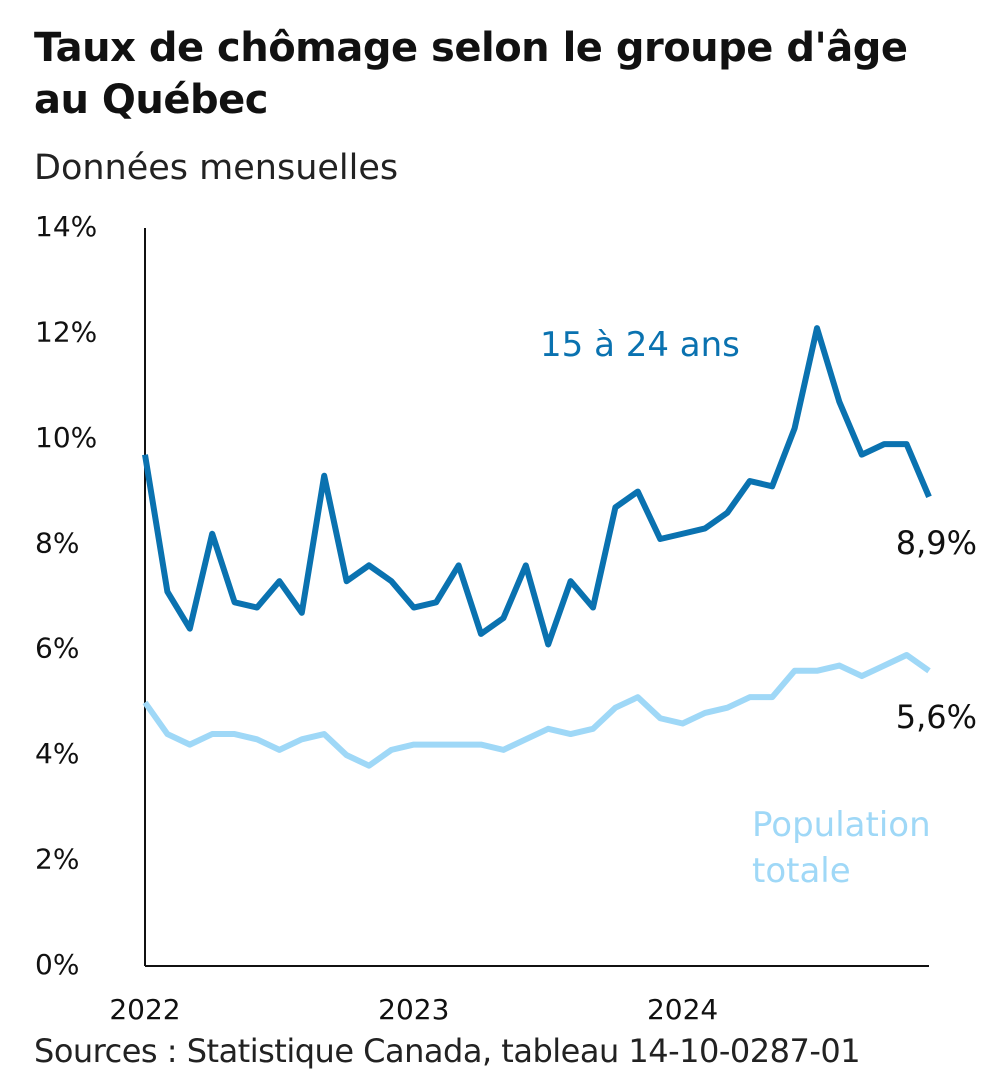 Image resolution: width=1001 pixels, height=1081 pixels. I want to click on chart-subtitle: Données mensuelles, so click(216, 168).